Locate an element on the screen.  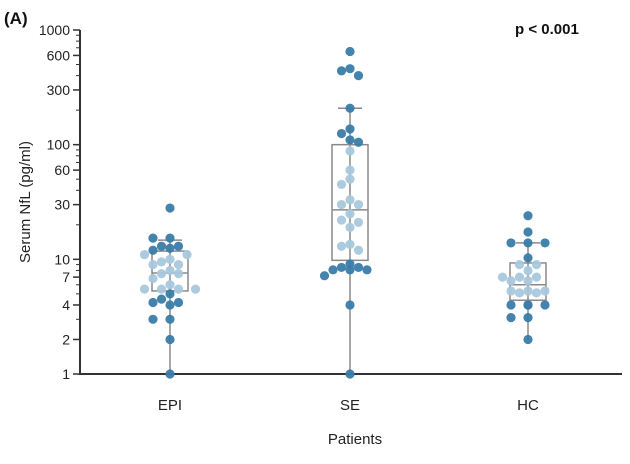
y-tick-label: 300 is located at coordinates (59, 90).